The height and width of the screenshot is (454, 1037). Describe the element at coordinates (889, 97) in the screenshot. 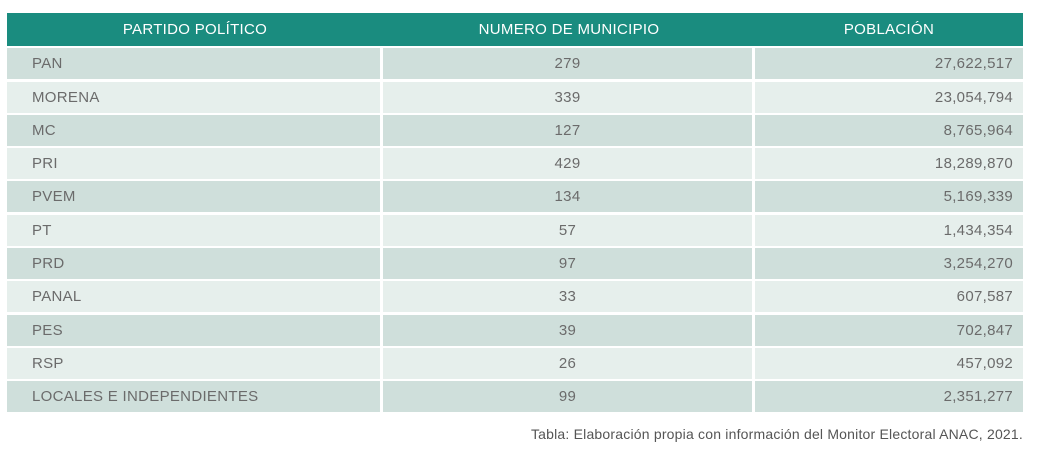

I see `cell-population: 23,054,794` at that location.